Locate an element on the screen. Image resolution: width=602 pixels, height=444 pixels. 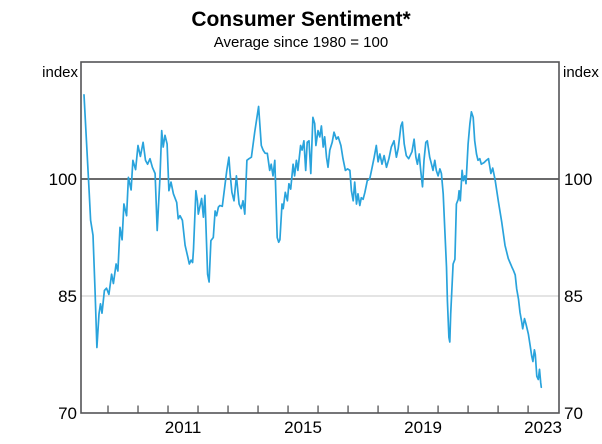
x-year-label-2019: 2019 is located at coordinates (423, 427).